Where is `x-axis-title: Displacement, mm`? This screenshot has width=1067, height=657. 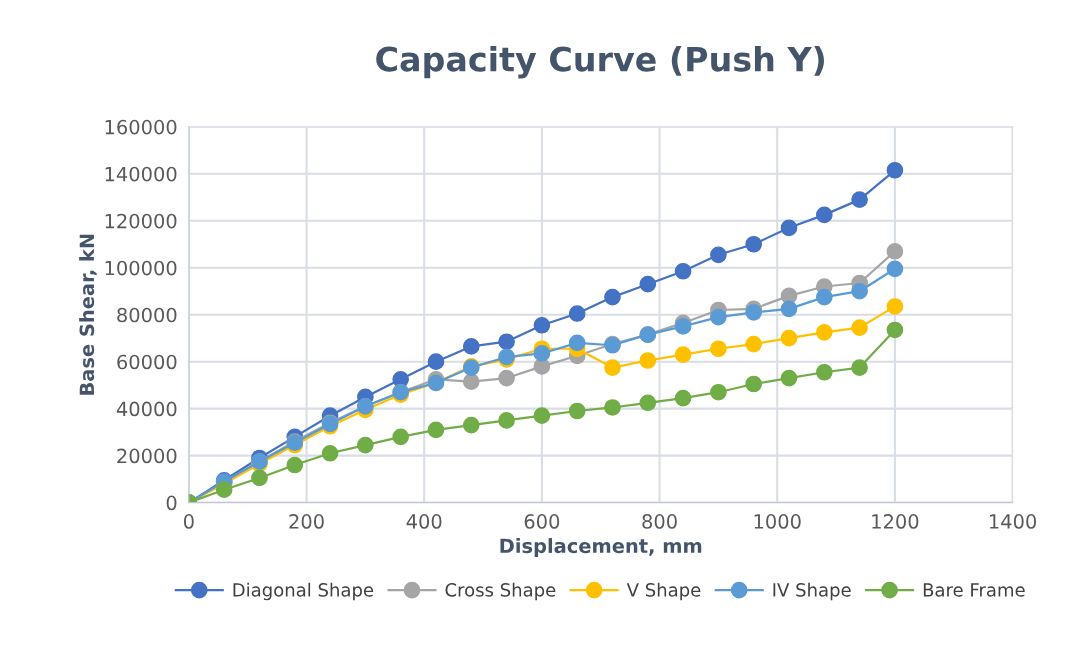
x-axis-title: Displacement, mm is located at coordinates (601, 547).